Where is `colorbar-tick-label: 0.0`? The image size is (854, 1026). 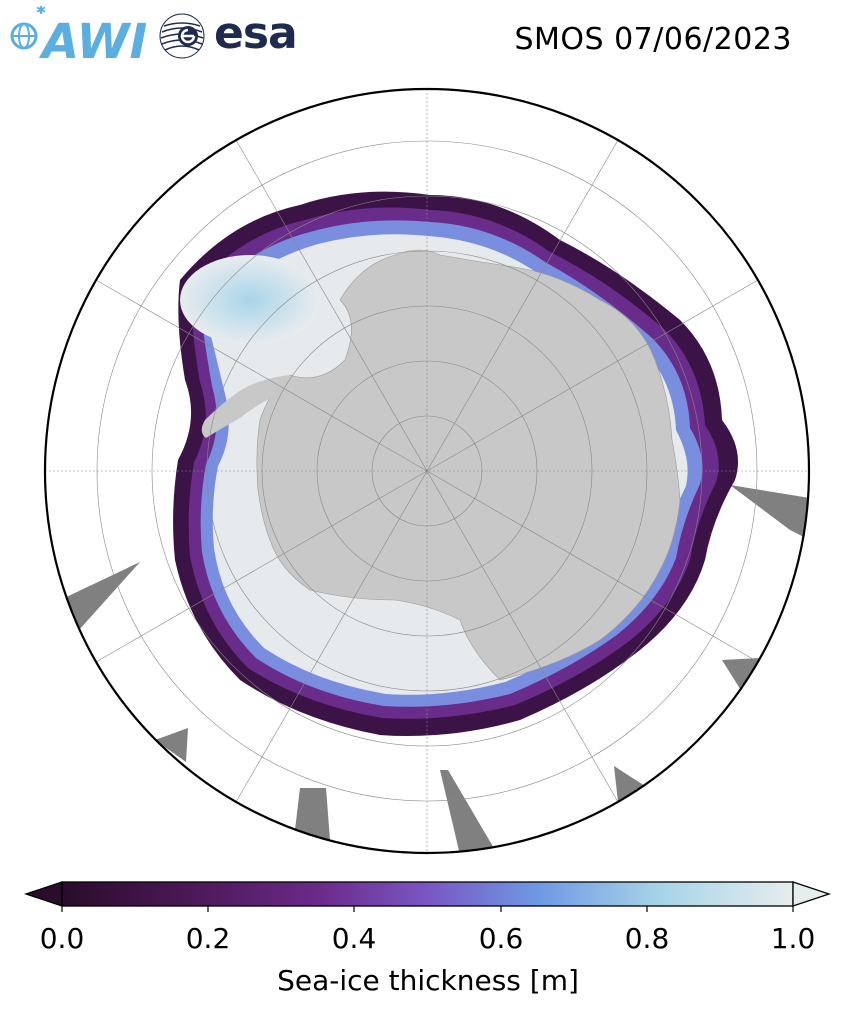
colorbar-tick-label: 0.0 is located at coordinates (62, 938).